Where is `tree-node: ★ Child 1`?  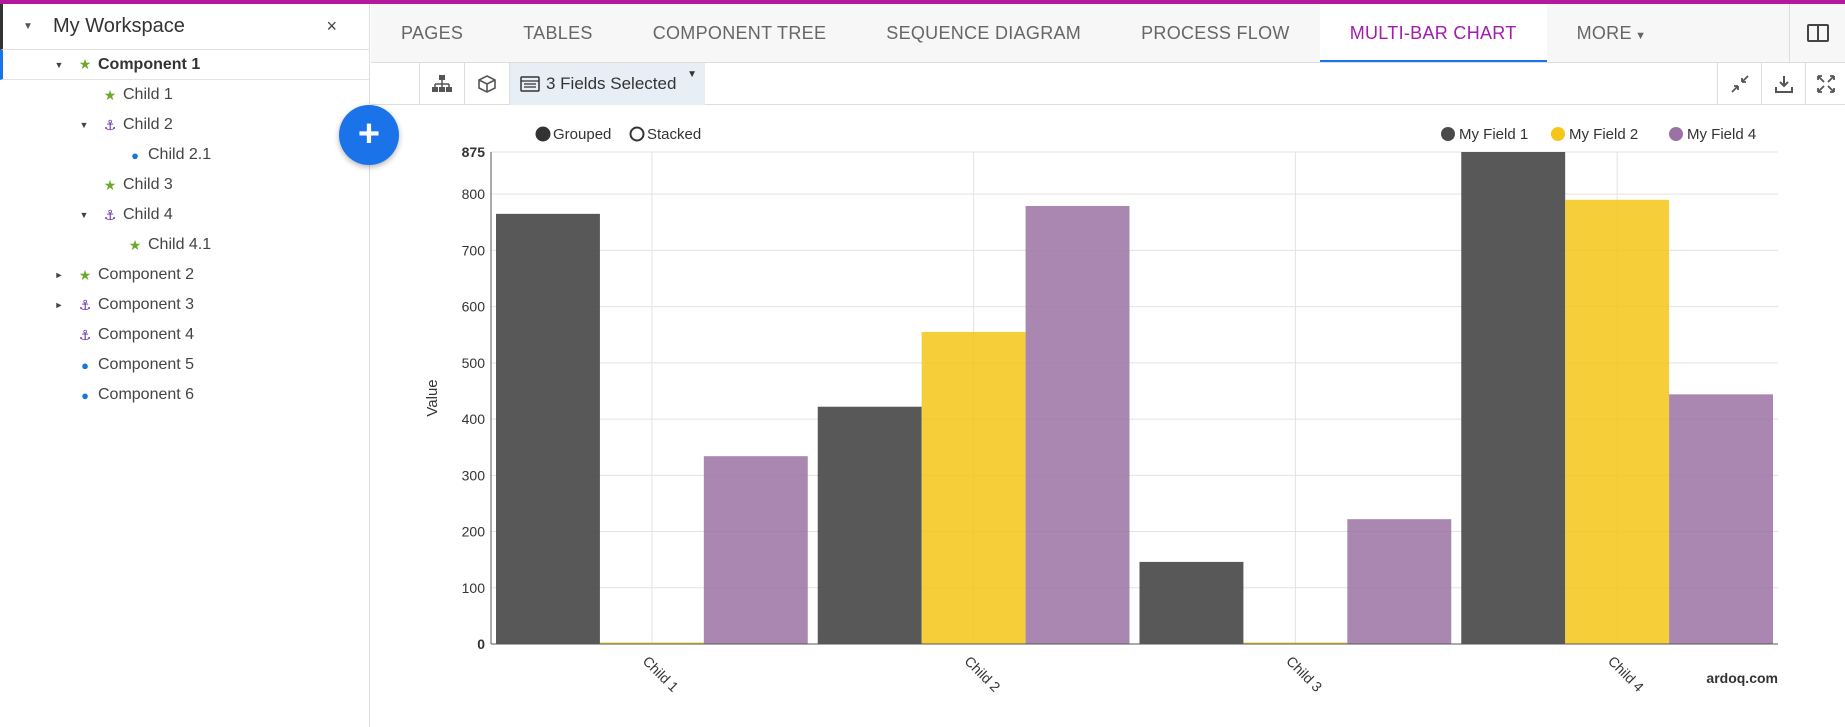 tree-node: ★ Child 1 is located at coordinates (184, 95).